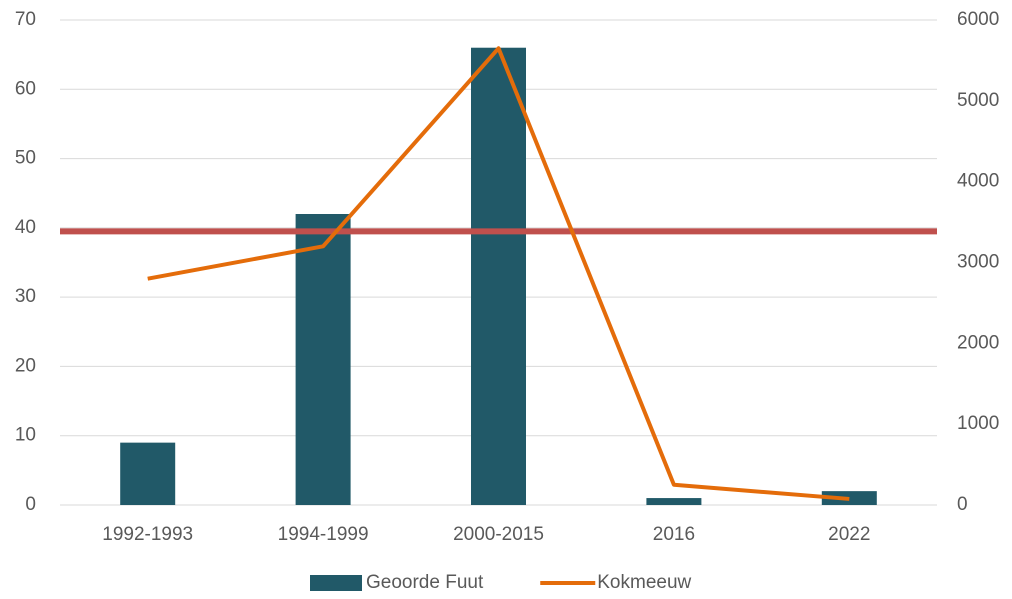  Describe the element at coordinates (25, 227) in the screenshot. I see `y-tick-label: 40` at that location.